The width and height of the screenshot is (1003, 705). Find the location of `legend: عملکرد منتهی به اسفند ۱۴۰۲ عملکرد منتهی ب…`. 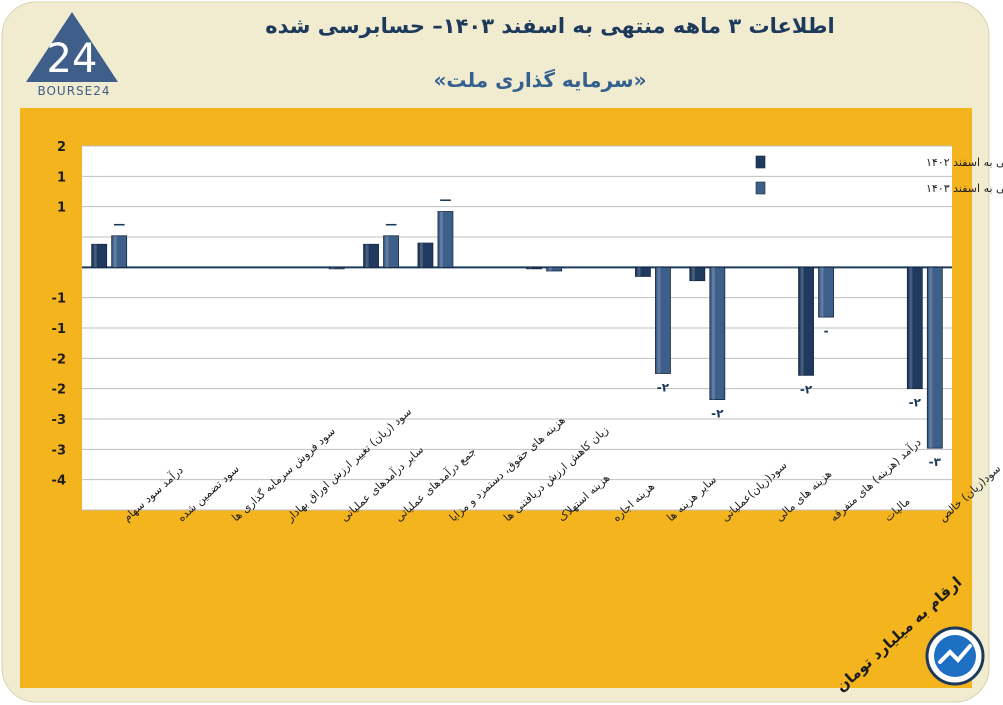

legend: عملکرد منتهی به اسفند ۱۴۰۲ عملکرد منتهی ب… is located at coordinates (879, 175).